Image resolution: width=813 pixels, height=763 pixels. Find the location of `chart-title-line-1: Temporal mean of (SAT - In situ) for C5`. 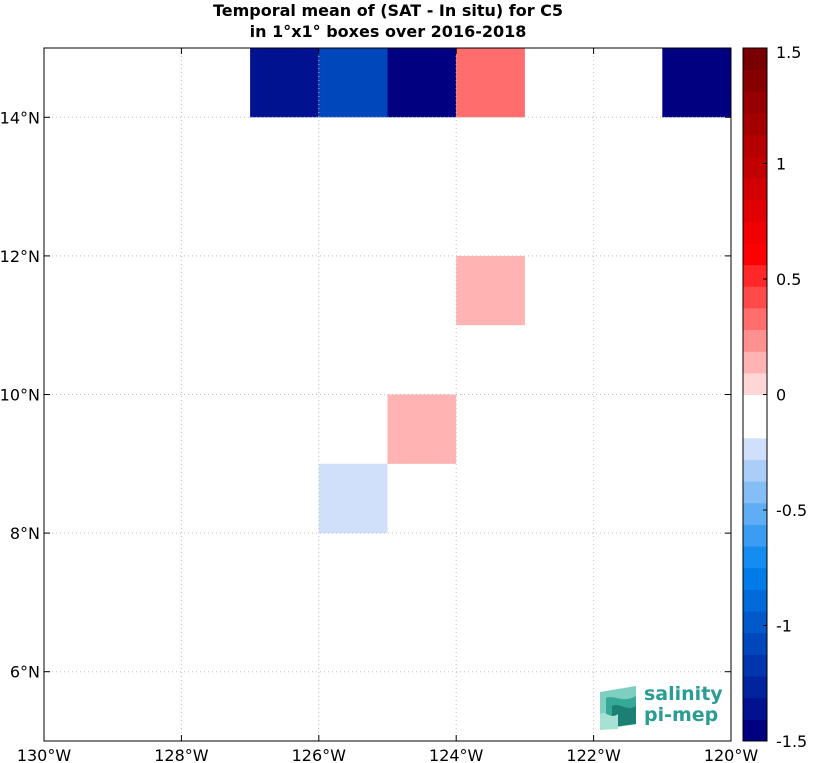

chart-title-line-1: Temporal mean of (SAT - In situ) for C5 is located at coordinates (388, 10).